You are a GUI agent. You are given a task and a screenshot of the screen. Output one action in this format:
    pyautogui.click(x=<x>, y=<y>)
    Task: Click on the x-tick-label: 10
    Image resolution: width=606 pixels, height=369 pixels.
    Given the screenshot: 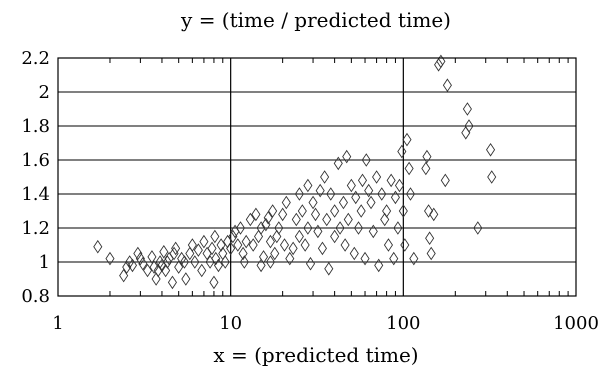 What is the action you would take?
    pyautogui.click(x=230, y=323)
    